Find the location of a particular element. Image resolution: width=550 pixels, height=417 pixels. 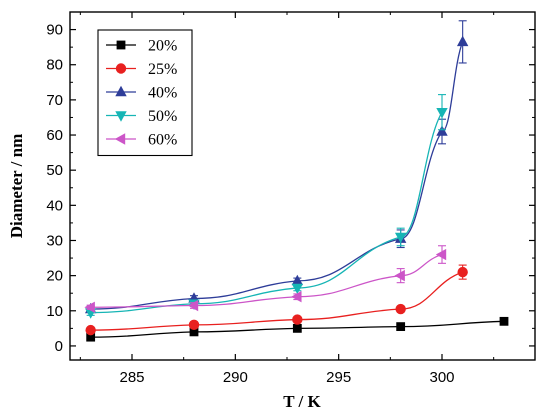

legend: 20% 25% 40% 50% 60% is located at coordinates (145, 93).